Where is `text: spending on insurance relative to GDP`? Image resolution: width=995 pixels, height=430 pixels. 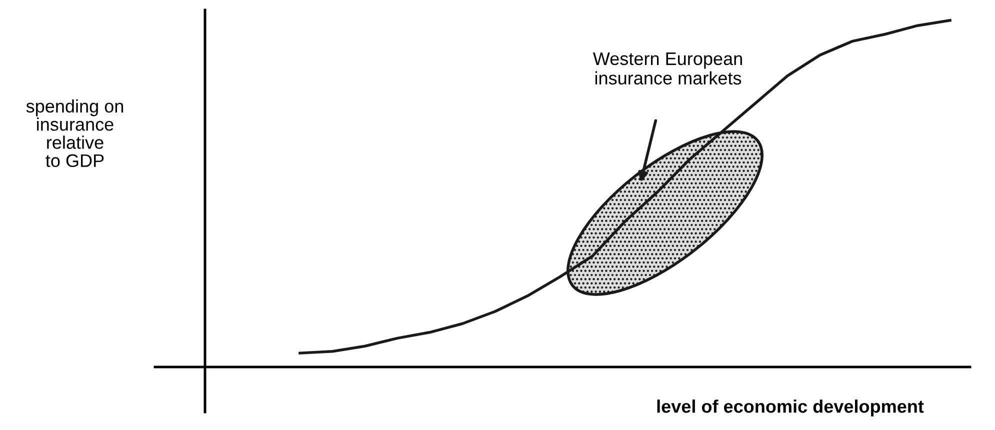 text: spending on insurance relative to GDP is located at coordinates (75, 133).